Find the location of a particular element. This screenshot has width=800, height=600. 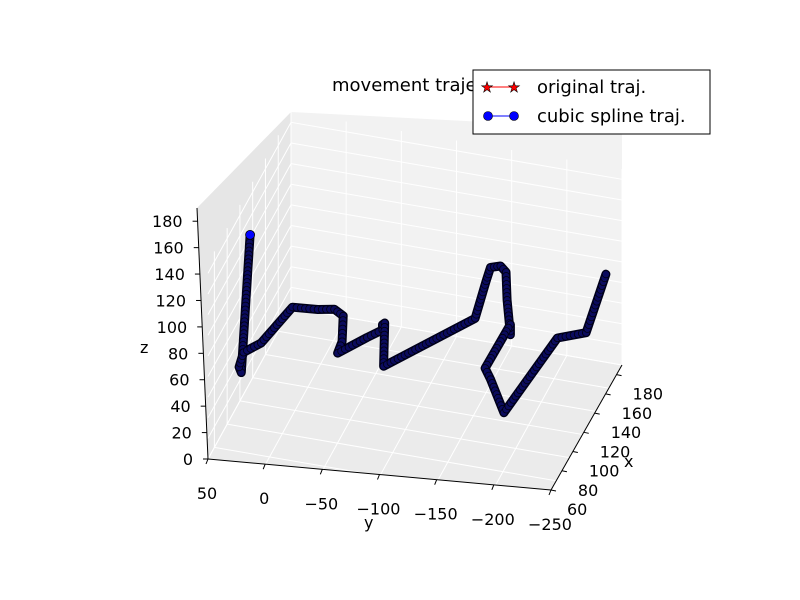

y-tick-label: −200 is located at coordinates (493, 519).